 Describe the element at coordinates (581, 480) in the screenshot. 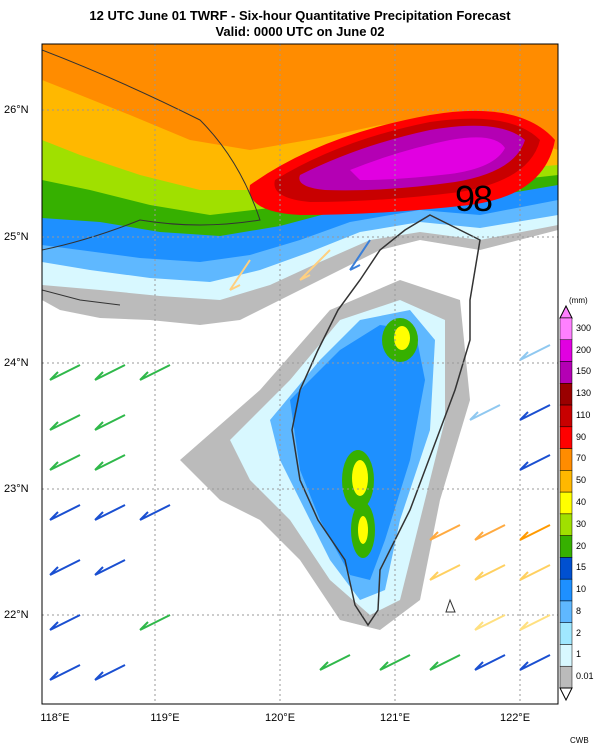

I see `colorbar-level-label: 50` at that location.